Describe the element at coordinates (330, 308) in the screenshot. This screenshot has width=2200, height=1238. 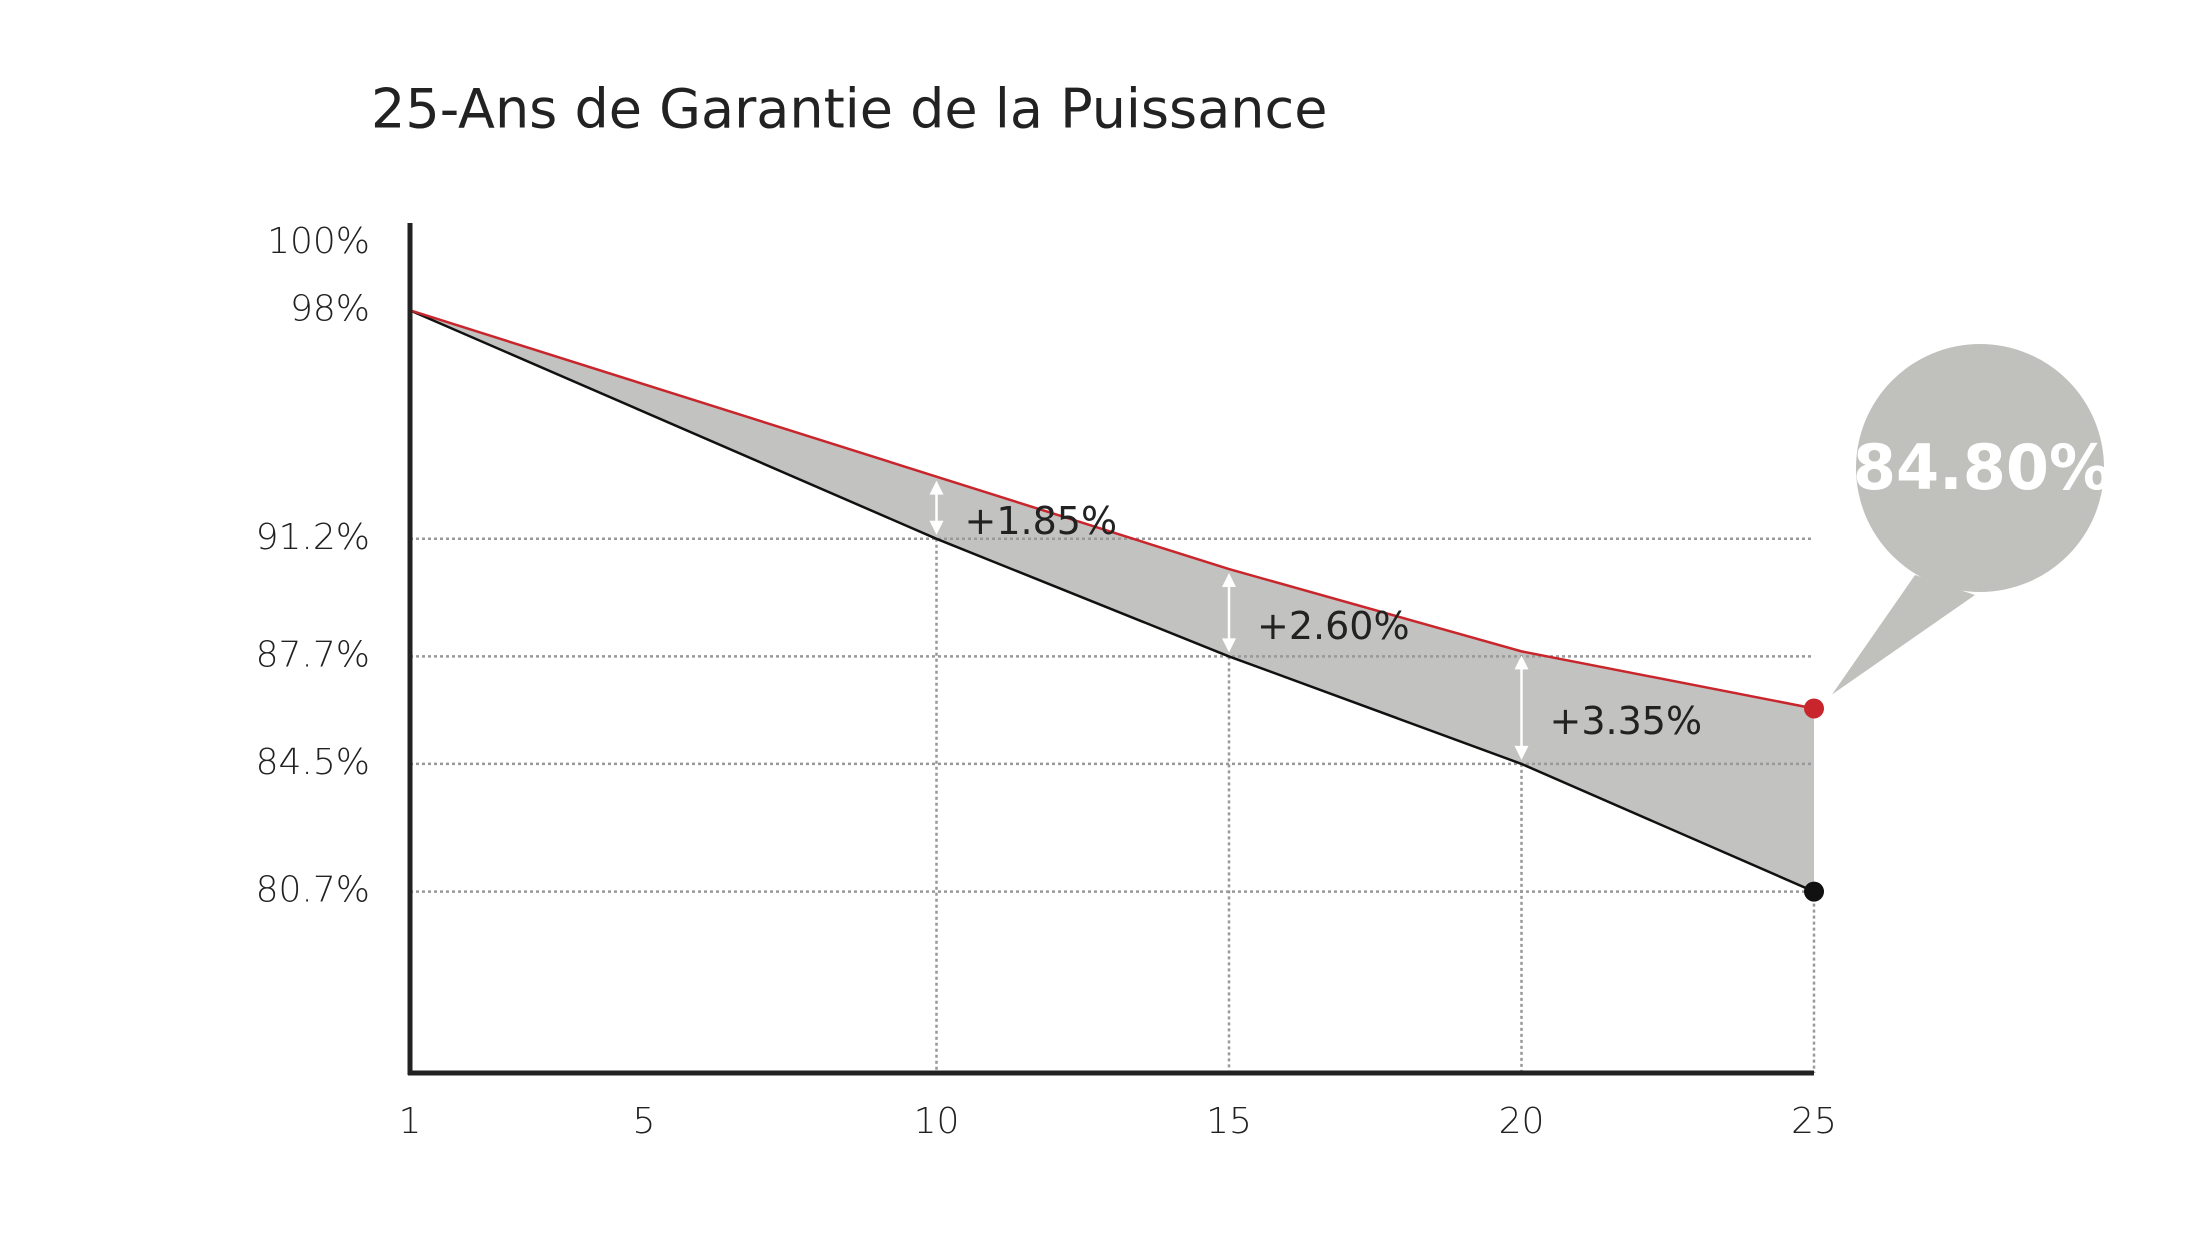
I see `y-tick-label: 98%` at that location.